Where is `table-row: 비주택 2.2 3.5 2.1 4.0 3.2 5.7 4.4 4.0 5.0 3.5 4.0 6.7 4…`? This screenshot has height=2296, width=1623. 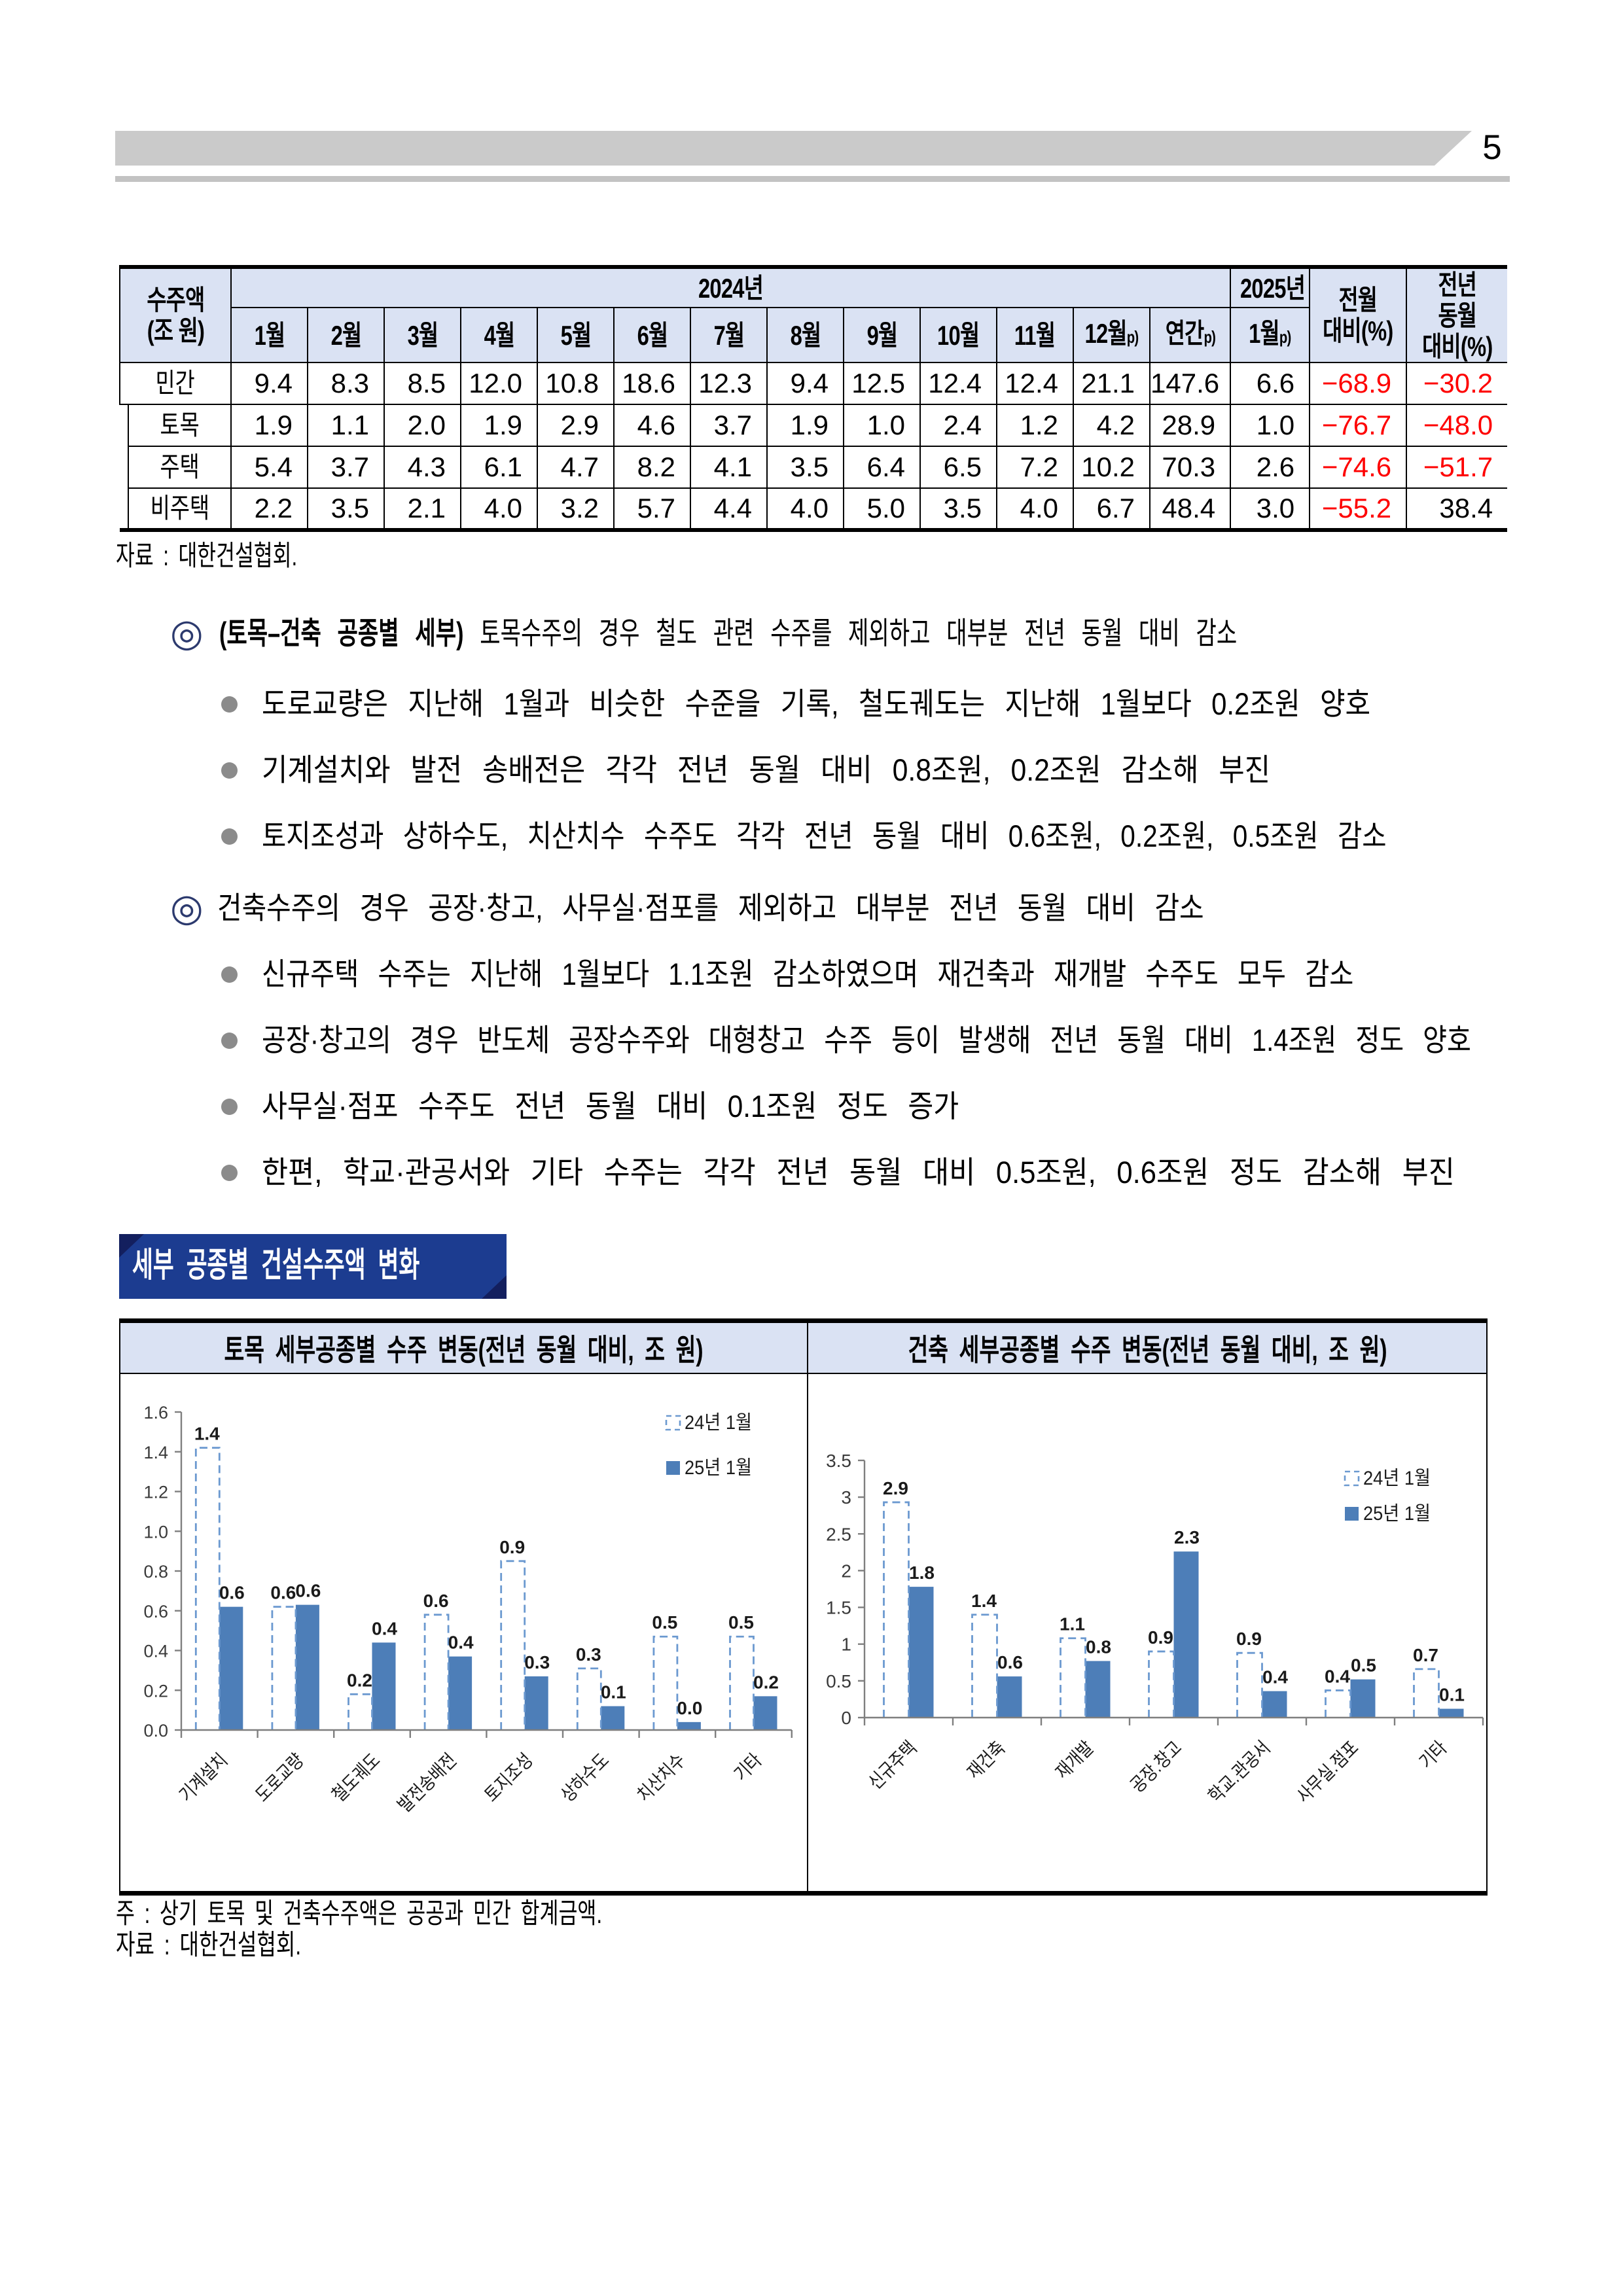
table-row: 비주택 2.2 3.5 2.1 4.0 3.2 5.7 4.4 4.0 5.0 3.5 4.0 6.7 4… is located at coordinates (814, 509).